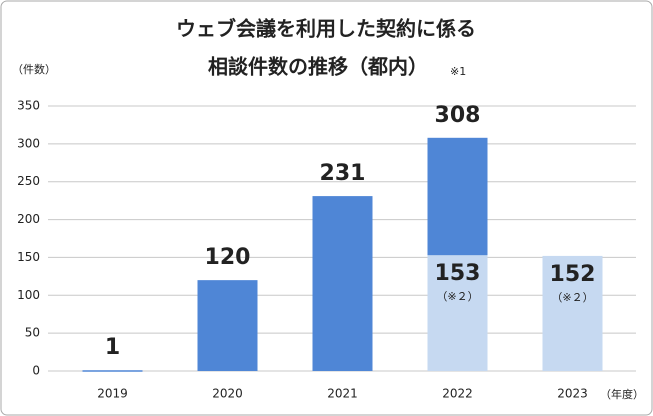  I want to click on value-label: 120, so click(228, 257).